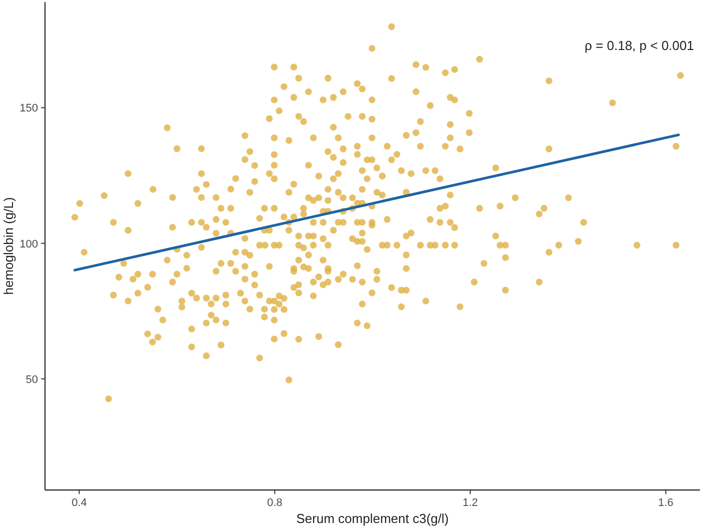  What do you see at coordinates (29, 108) in the screenshot?
I see `y-tick-label: 150` at bounding box center [29, 108].